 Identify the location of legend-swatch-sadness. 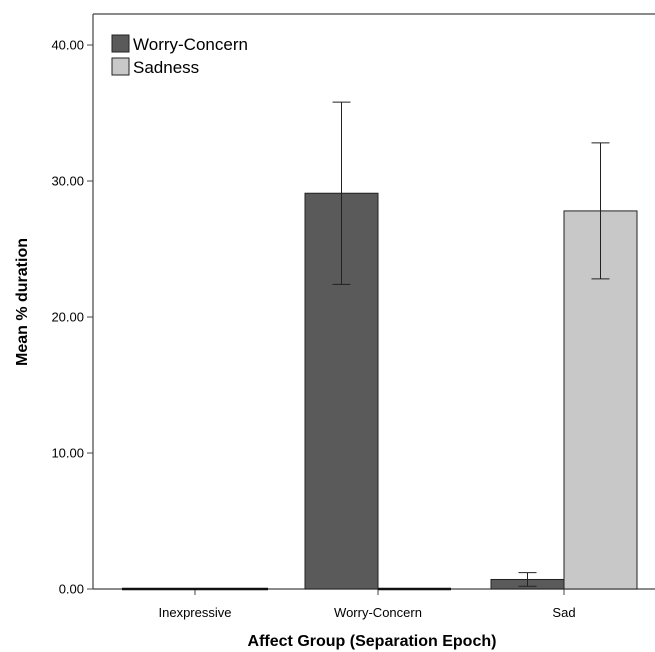
(120, 66).